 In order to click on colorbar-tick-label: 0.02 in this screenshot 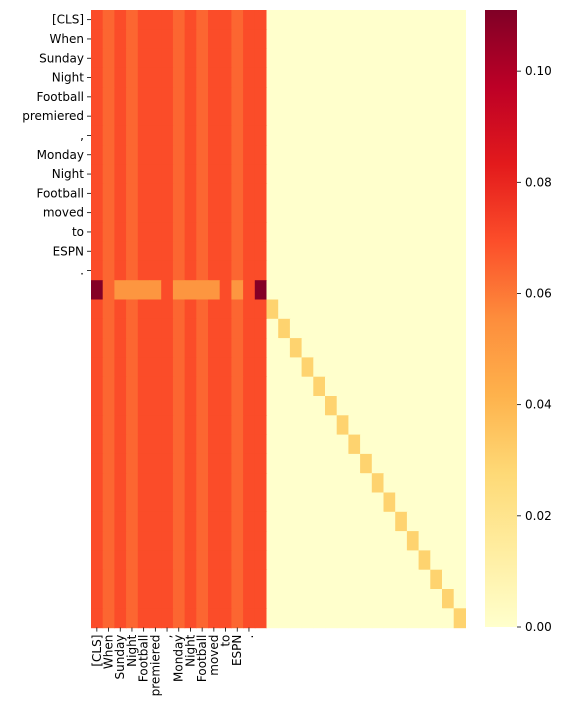, I will do `click(538, 516)`.